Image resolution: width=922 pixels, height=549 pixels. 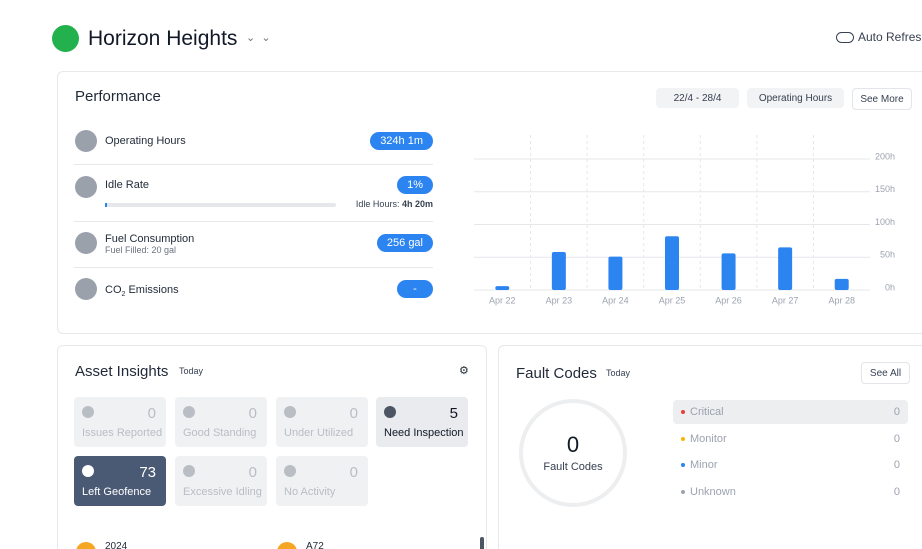 I want to click on see-more: See More, so click(x=882, y=99).